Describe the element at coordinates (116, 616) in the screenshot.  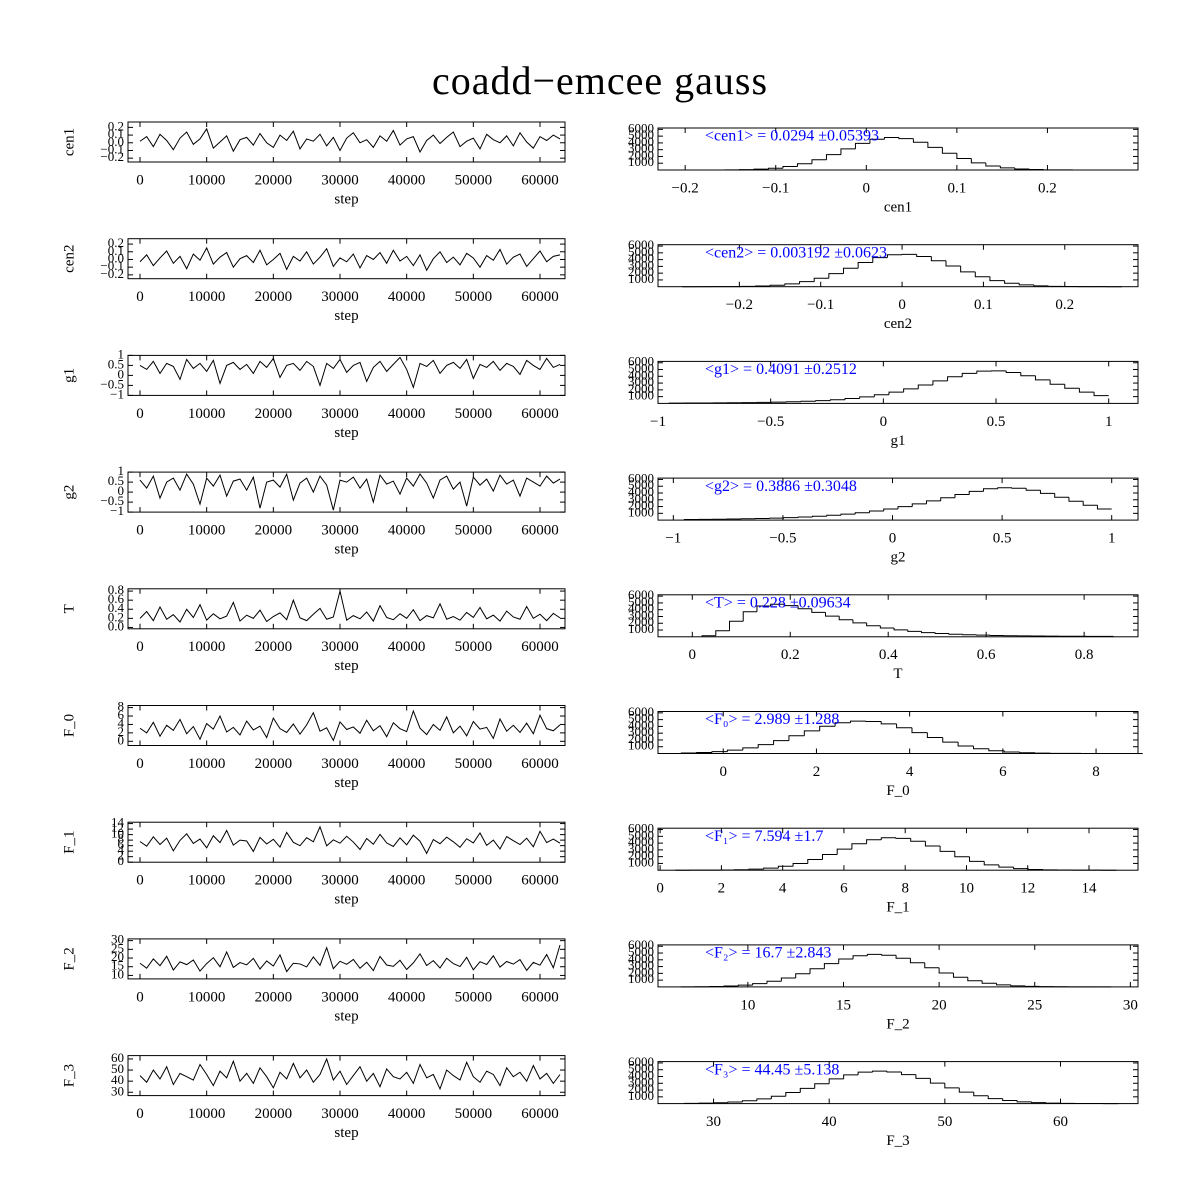
I see `y-tick-label: 0.2` at that location.